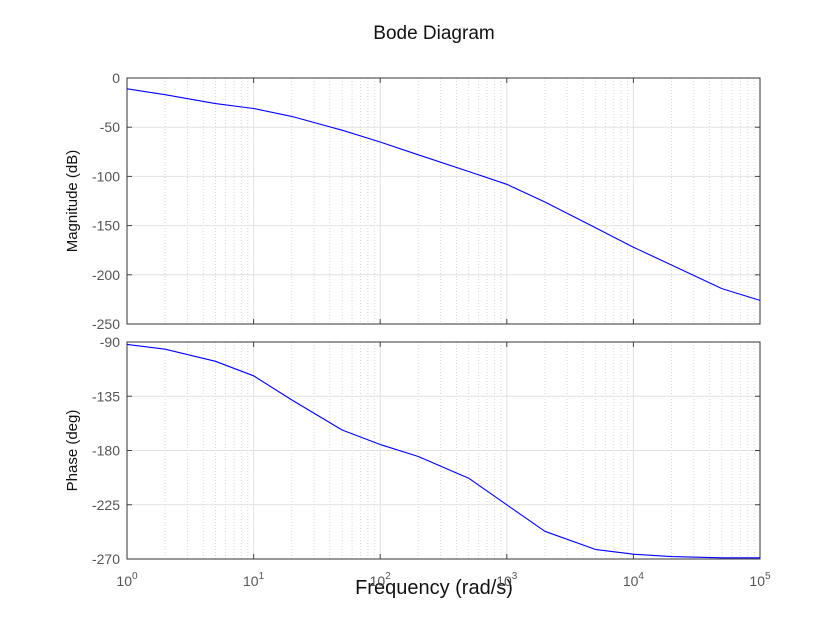 This screenshot has width=840, height=631. I want to click on y-axis-label: Magnitude (dB), so click(72, 201).